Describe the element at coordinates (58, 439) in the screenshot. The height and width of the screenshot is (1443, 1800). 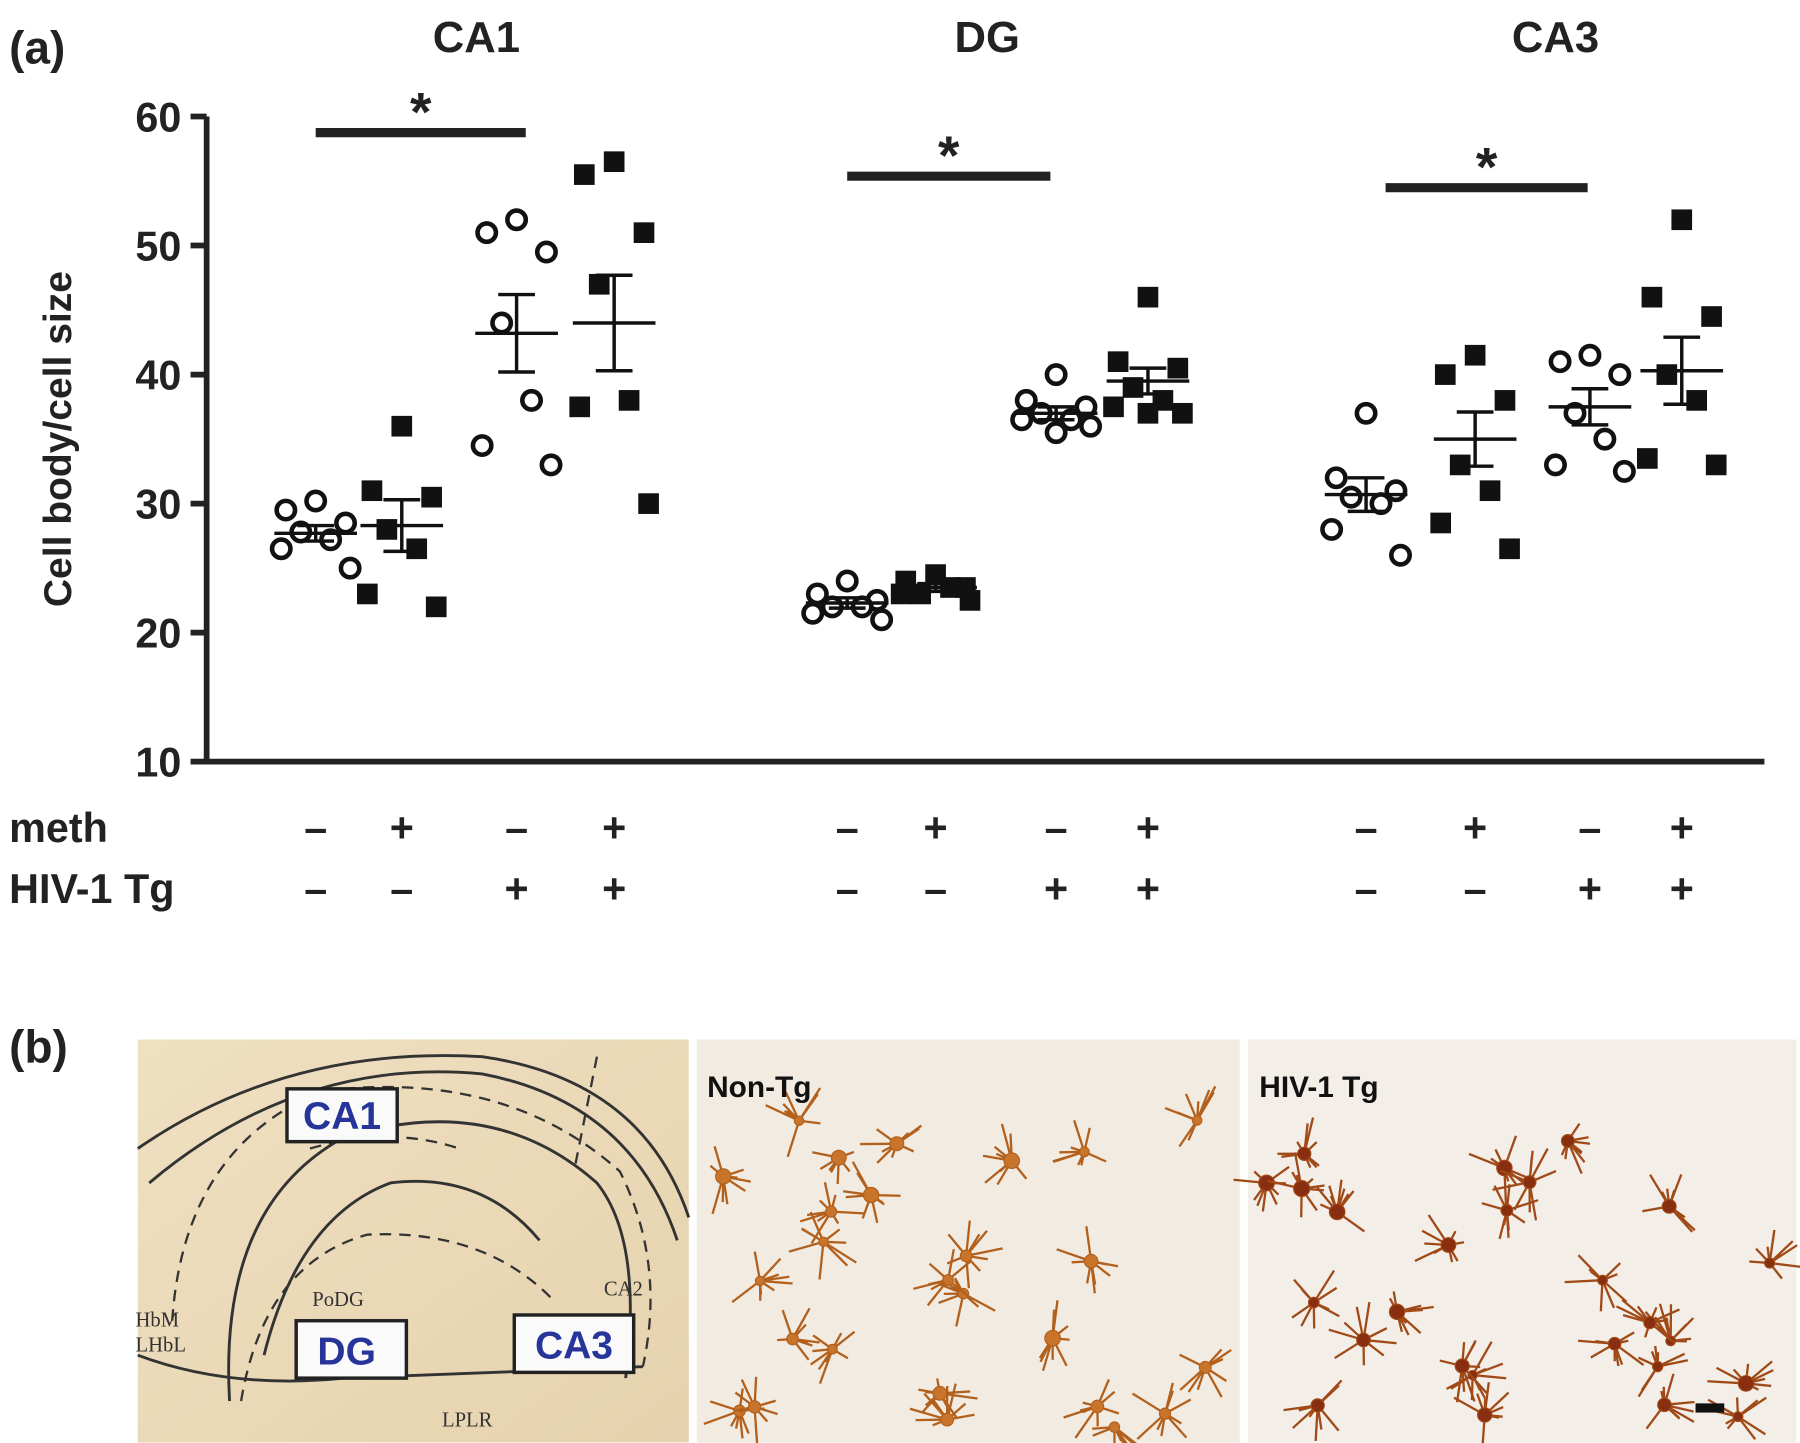
I see `y-axis-label: Cell body/cell size` at that location.